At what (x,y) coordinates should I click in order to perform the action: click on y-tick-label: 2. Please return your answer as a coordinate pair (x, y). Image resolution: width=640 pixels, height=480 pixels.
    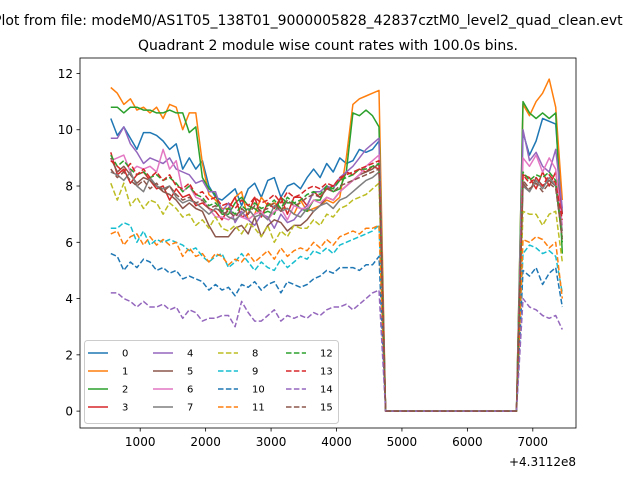
    Looking at the image, I should click on (69, 355).